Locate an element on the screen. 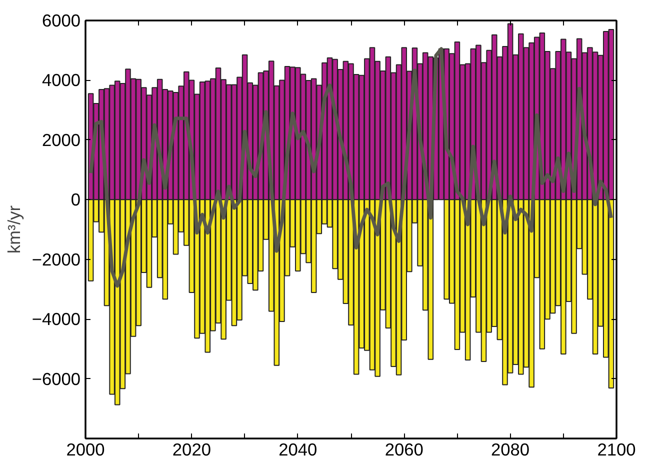  y-tick-label: −4000 is located at coordinates (56, 319).